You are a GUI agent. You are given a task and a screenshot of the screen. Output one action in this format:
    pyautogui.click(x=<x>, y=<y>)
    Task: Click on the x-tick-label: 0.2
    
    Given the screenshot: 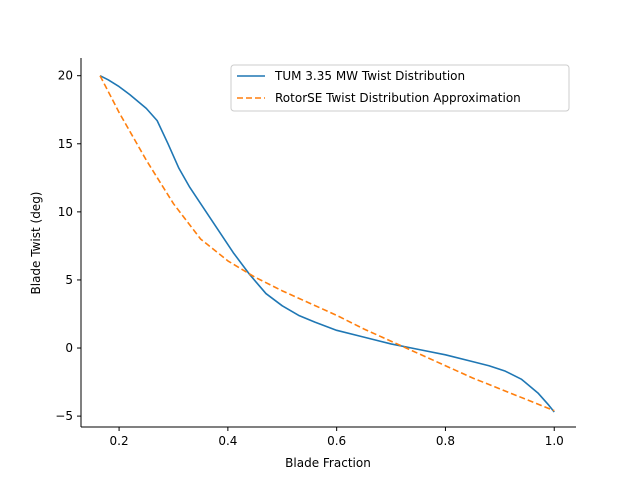 What is the action you would take?
    pyautogui.click(x=119, y=441)
    